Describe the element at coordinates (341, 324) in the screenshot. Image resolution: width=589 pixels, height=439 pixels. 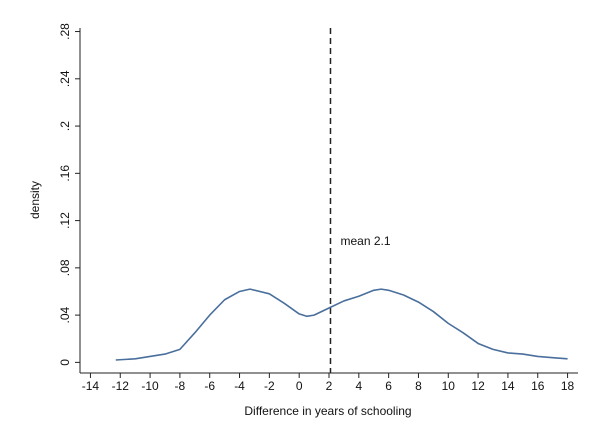
I see `density-line` at that location.